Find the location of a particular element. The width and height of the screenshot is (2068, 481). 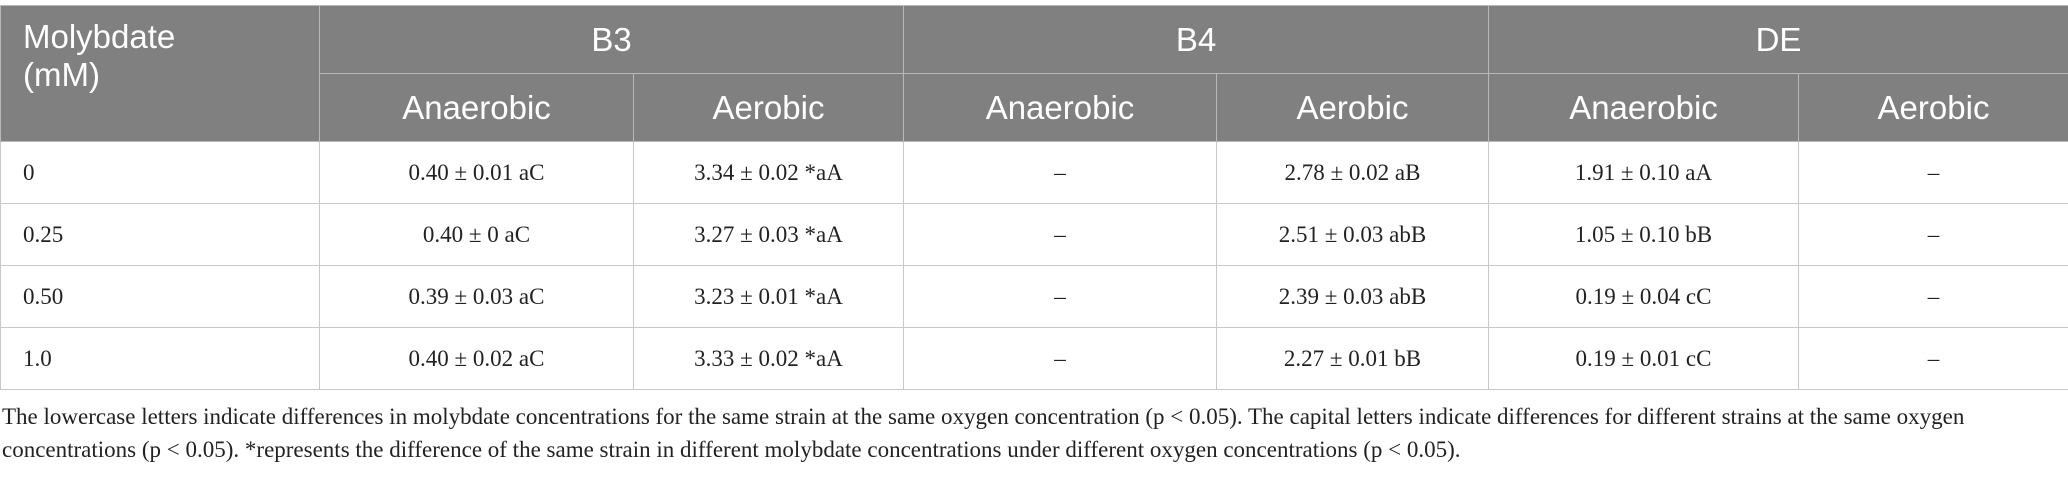

cell: 2.78 ± 0.02 aB is located at coordinates (1352, 172).